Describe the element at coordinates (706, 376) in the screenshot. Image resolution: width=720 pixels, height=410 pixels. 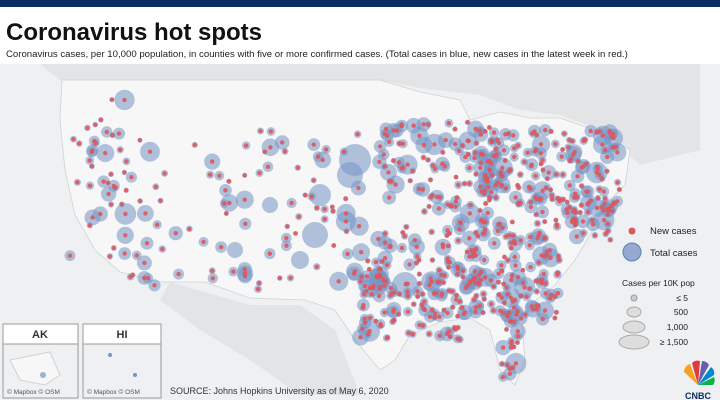
I see `logo-feather` at that location.